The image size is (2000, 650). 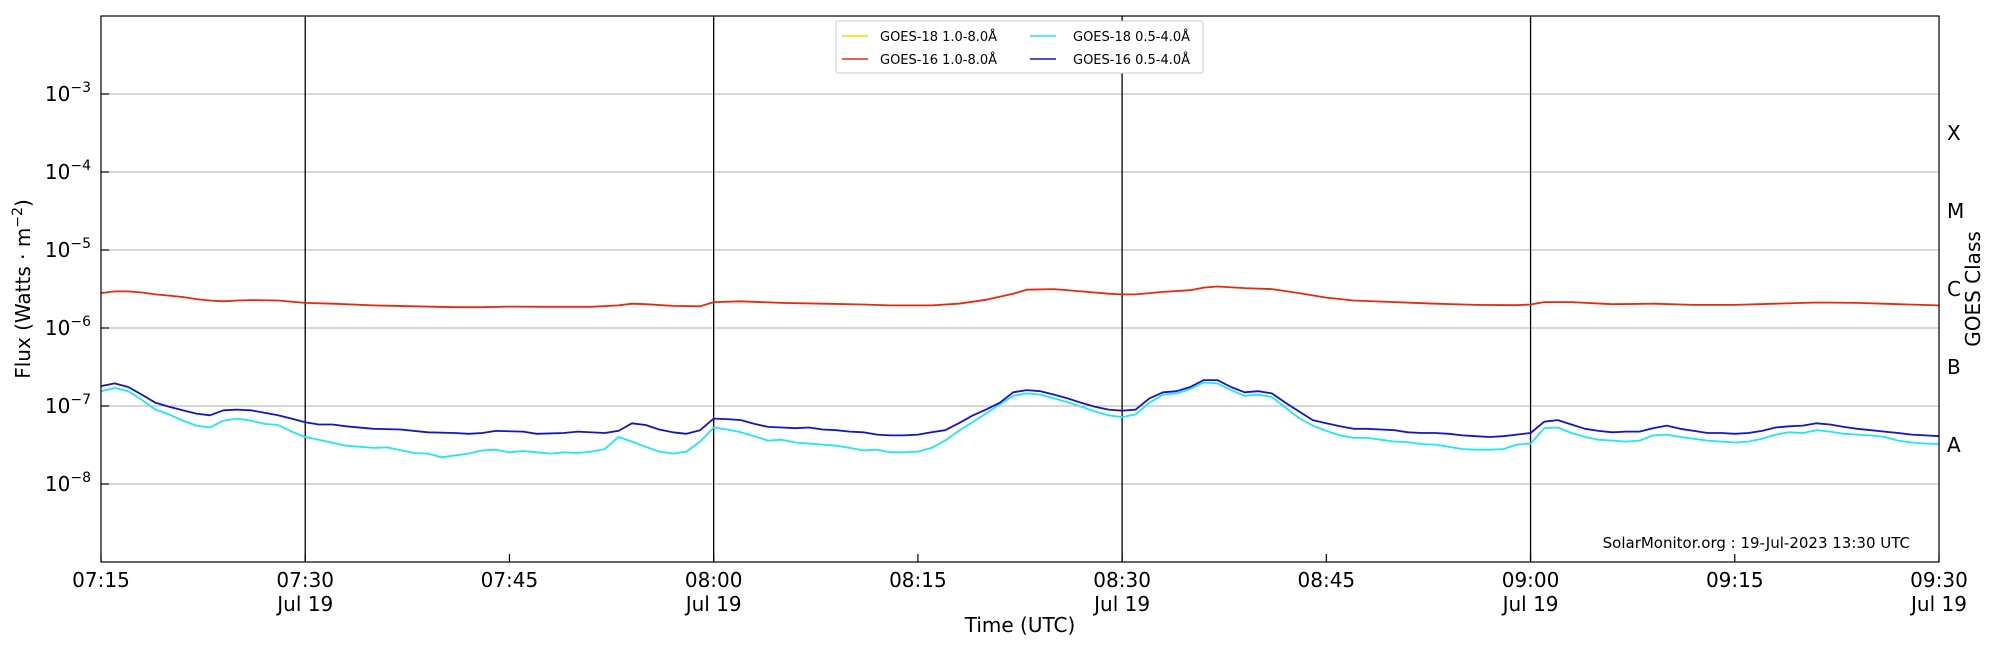 I want to click on y-axis-label: Flux (Watts · m−2), so click(x=22, y=289).